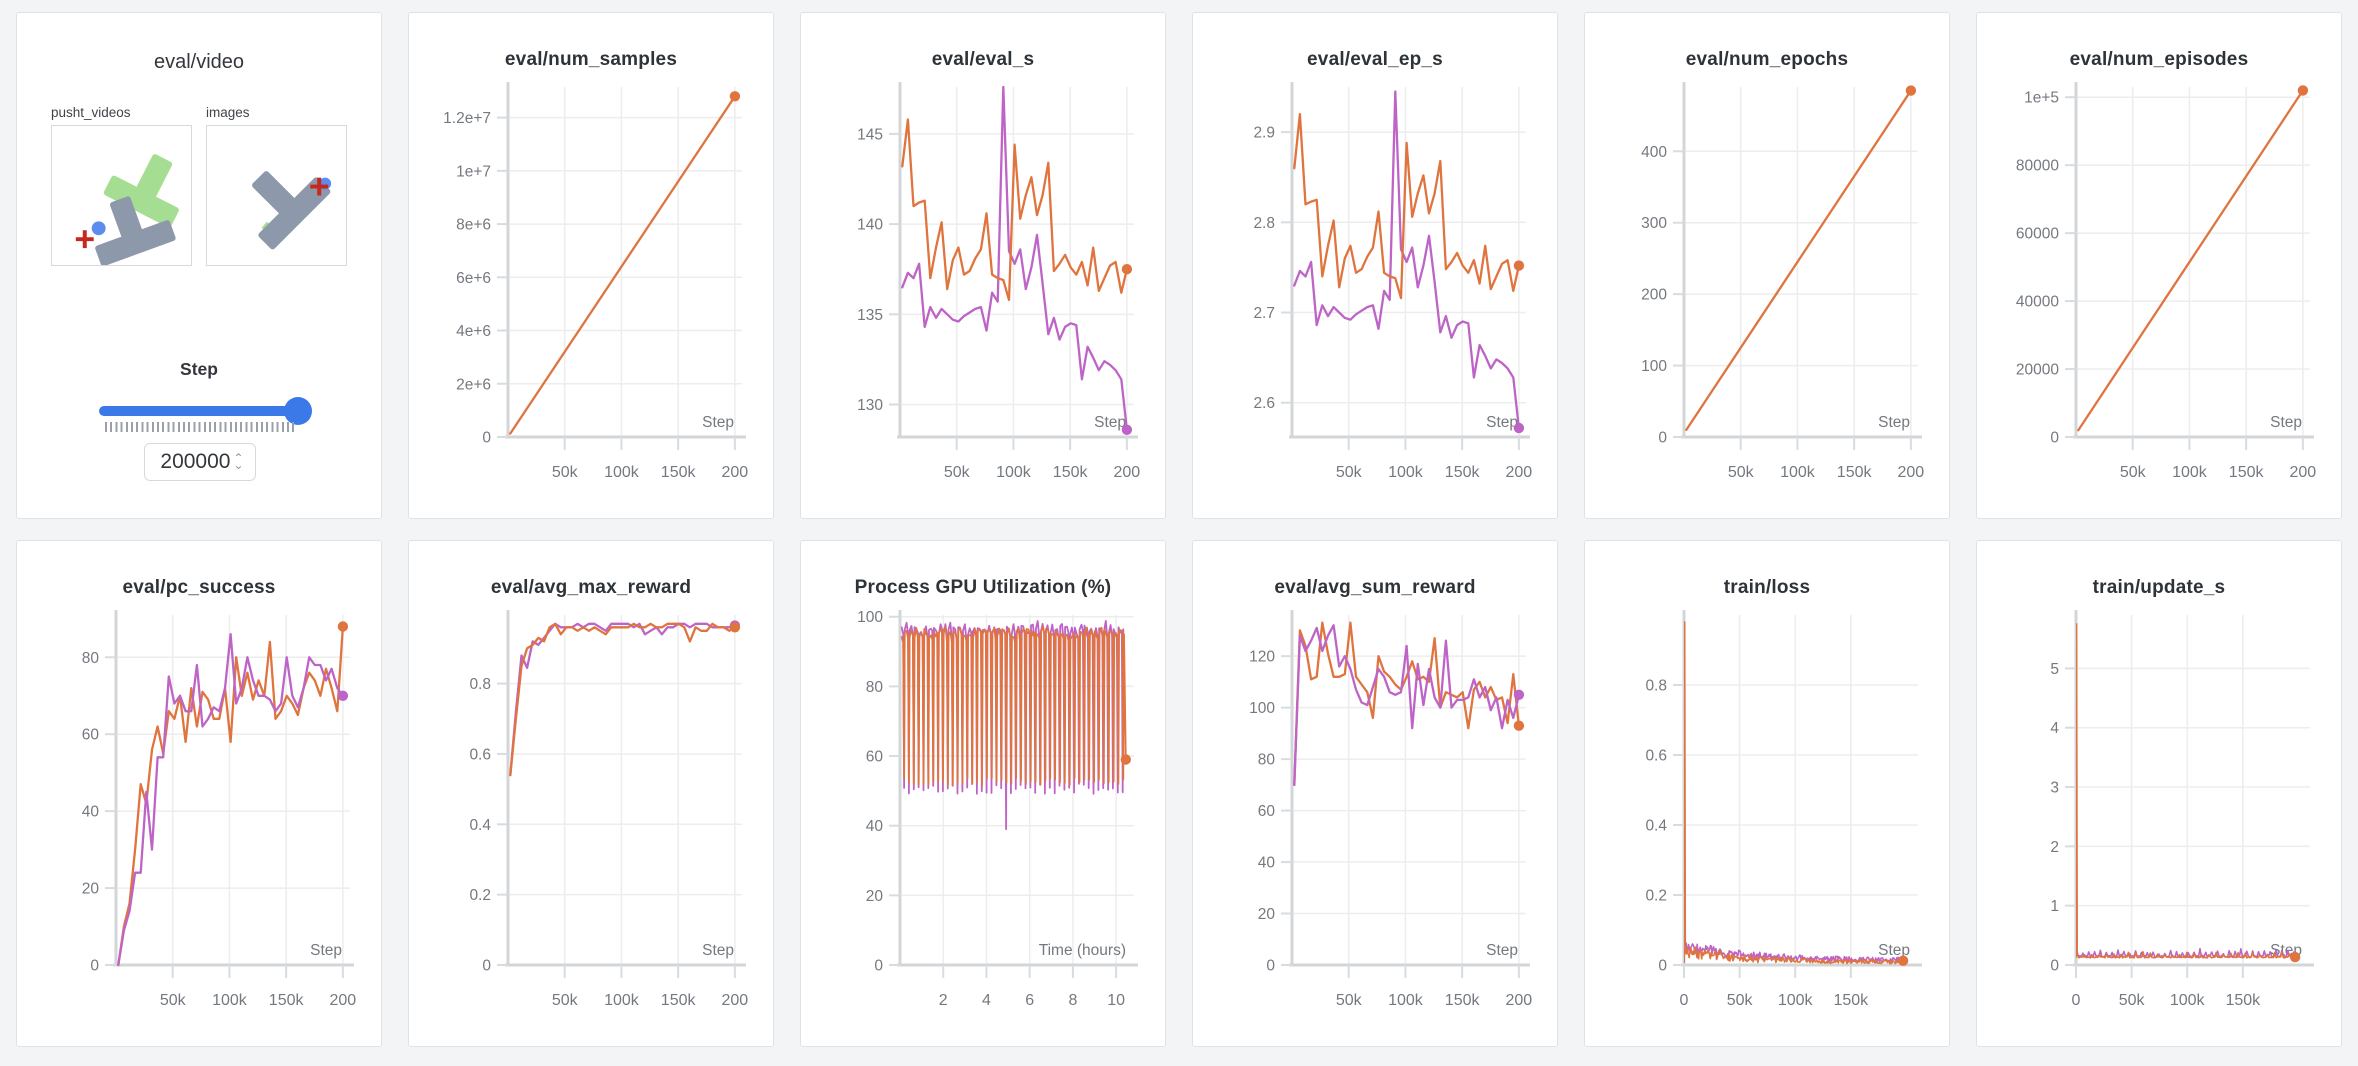 The width and height of the screenshot is (2358, 1066). I want to click on chart-canvas: 2.6 2.7 2.8 2.9 50k 100k 150k 200 Step, so click(1375, 281).